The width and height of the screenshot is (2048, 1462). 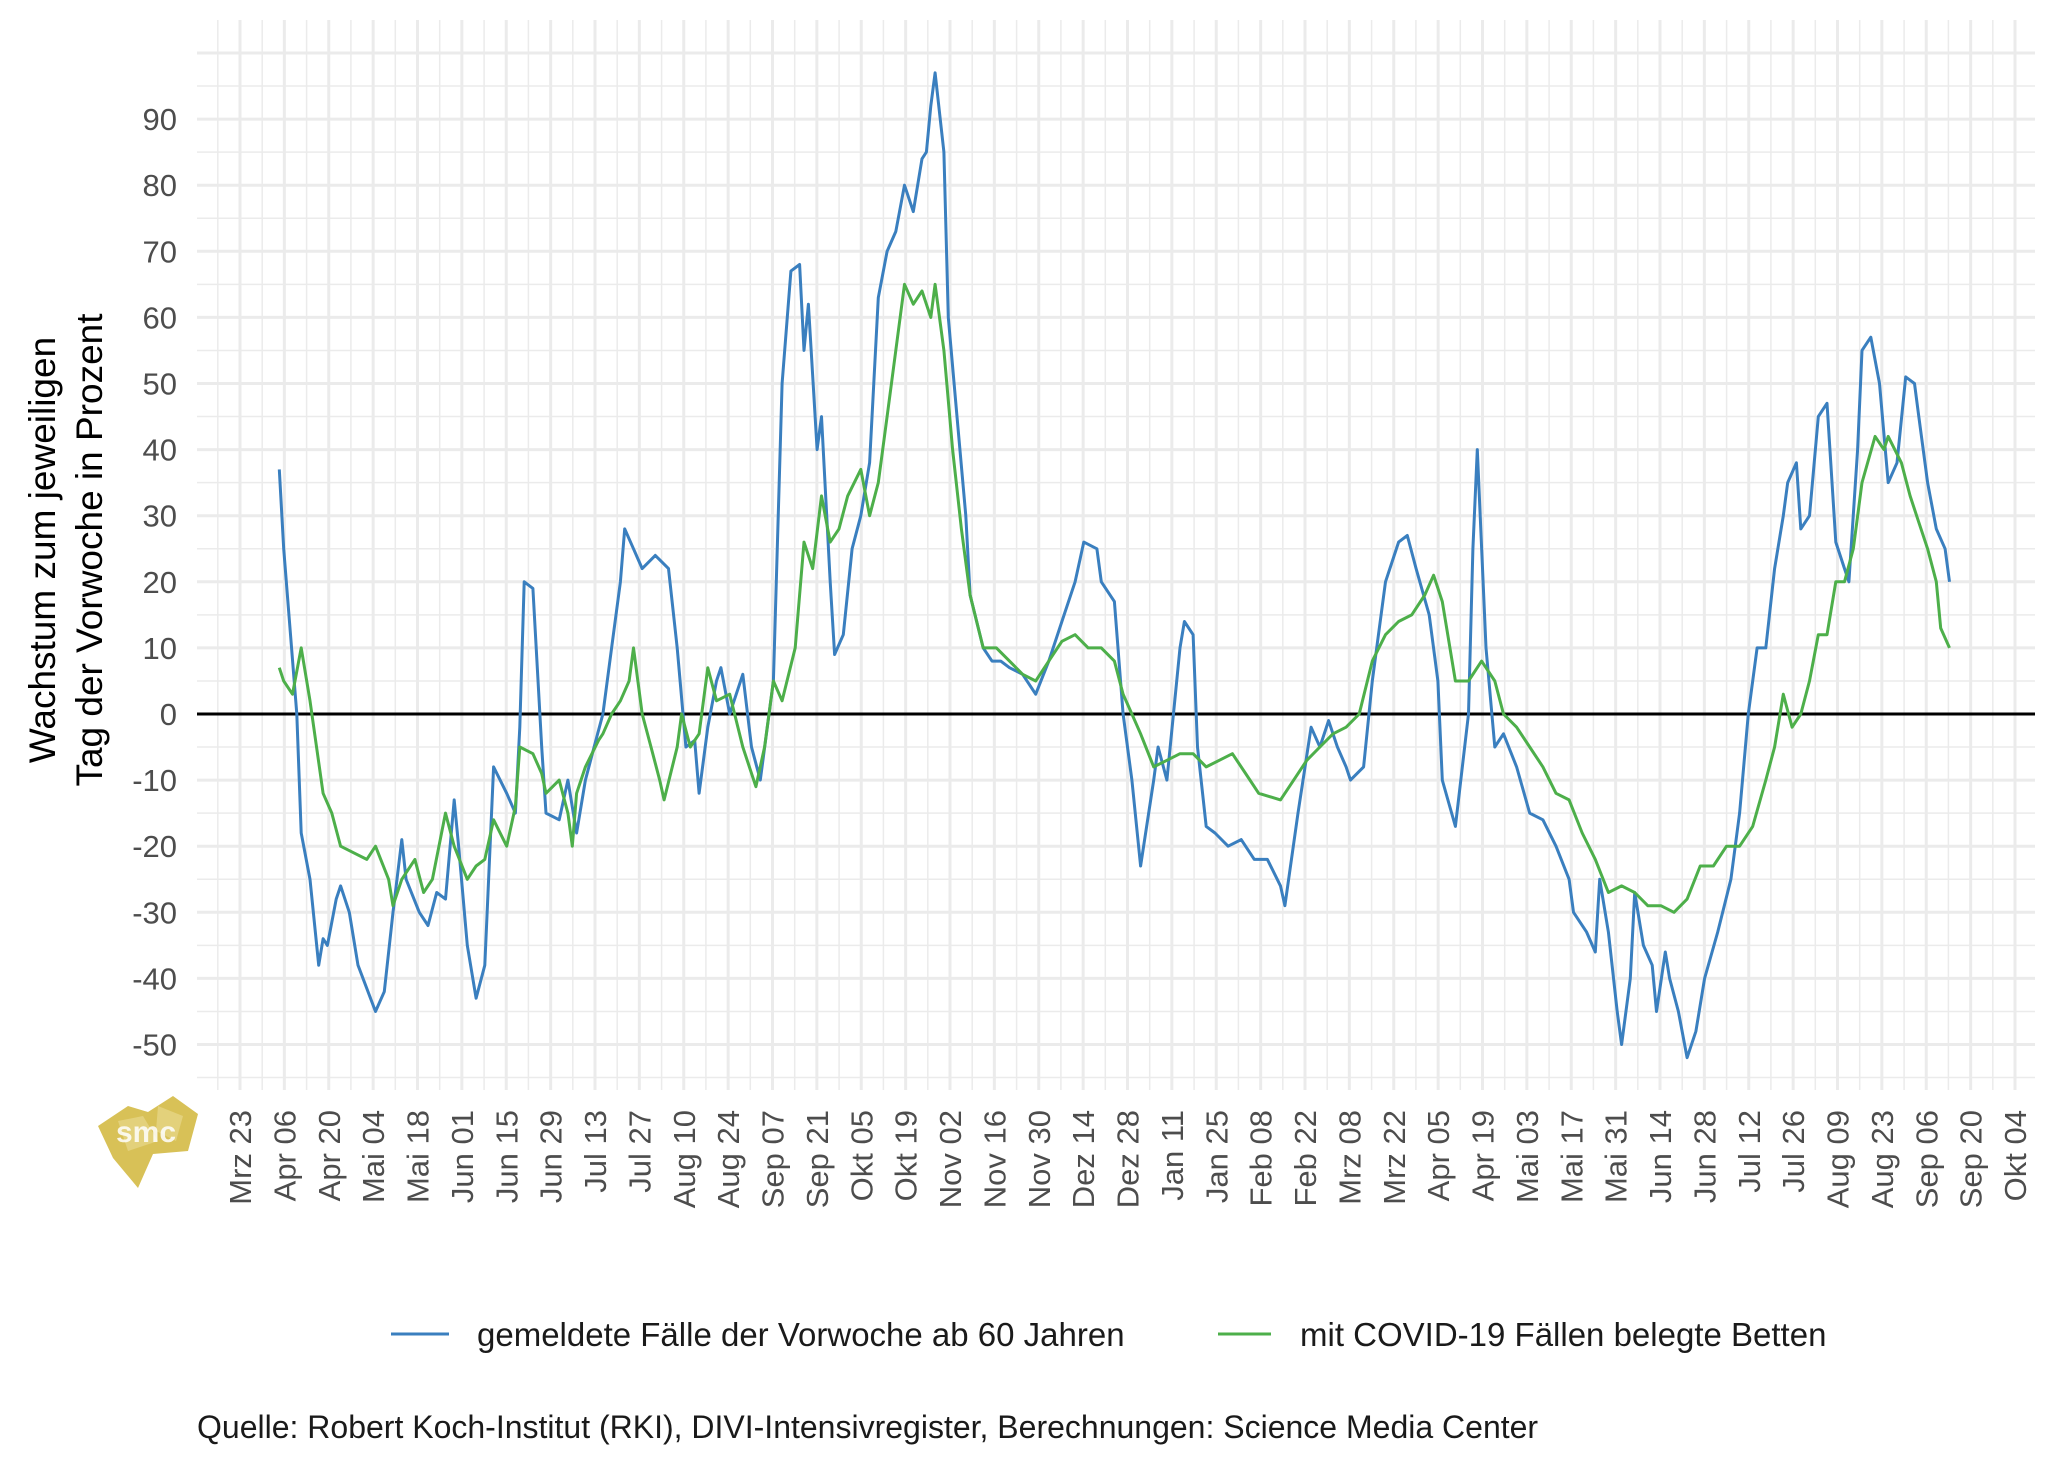 I want to click on x-tick-label: Mai 17, so click(x=1571, y=1156).